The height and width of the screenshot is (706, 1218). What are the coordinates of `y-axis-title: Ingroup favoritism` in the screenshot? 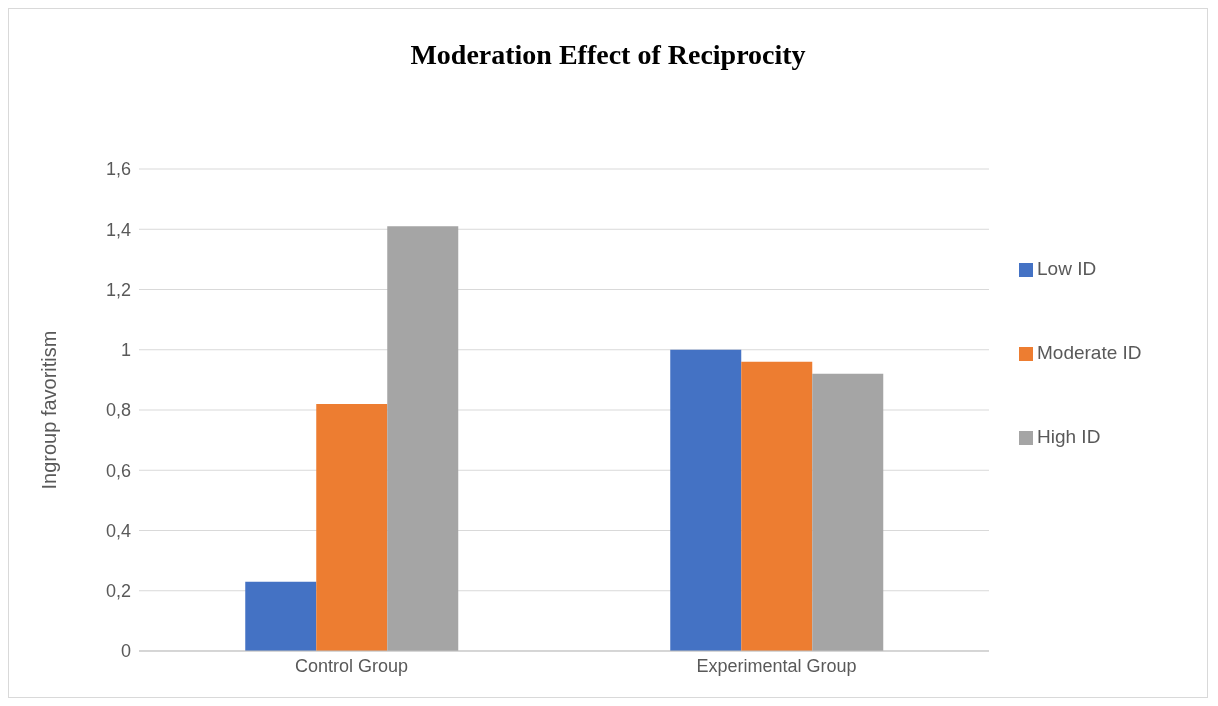 It's located at (49, 410).